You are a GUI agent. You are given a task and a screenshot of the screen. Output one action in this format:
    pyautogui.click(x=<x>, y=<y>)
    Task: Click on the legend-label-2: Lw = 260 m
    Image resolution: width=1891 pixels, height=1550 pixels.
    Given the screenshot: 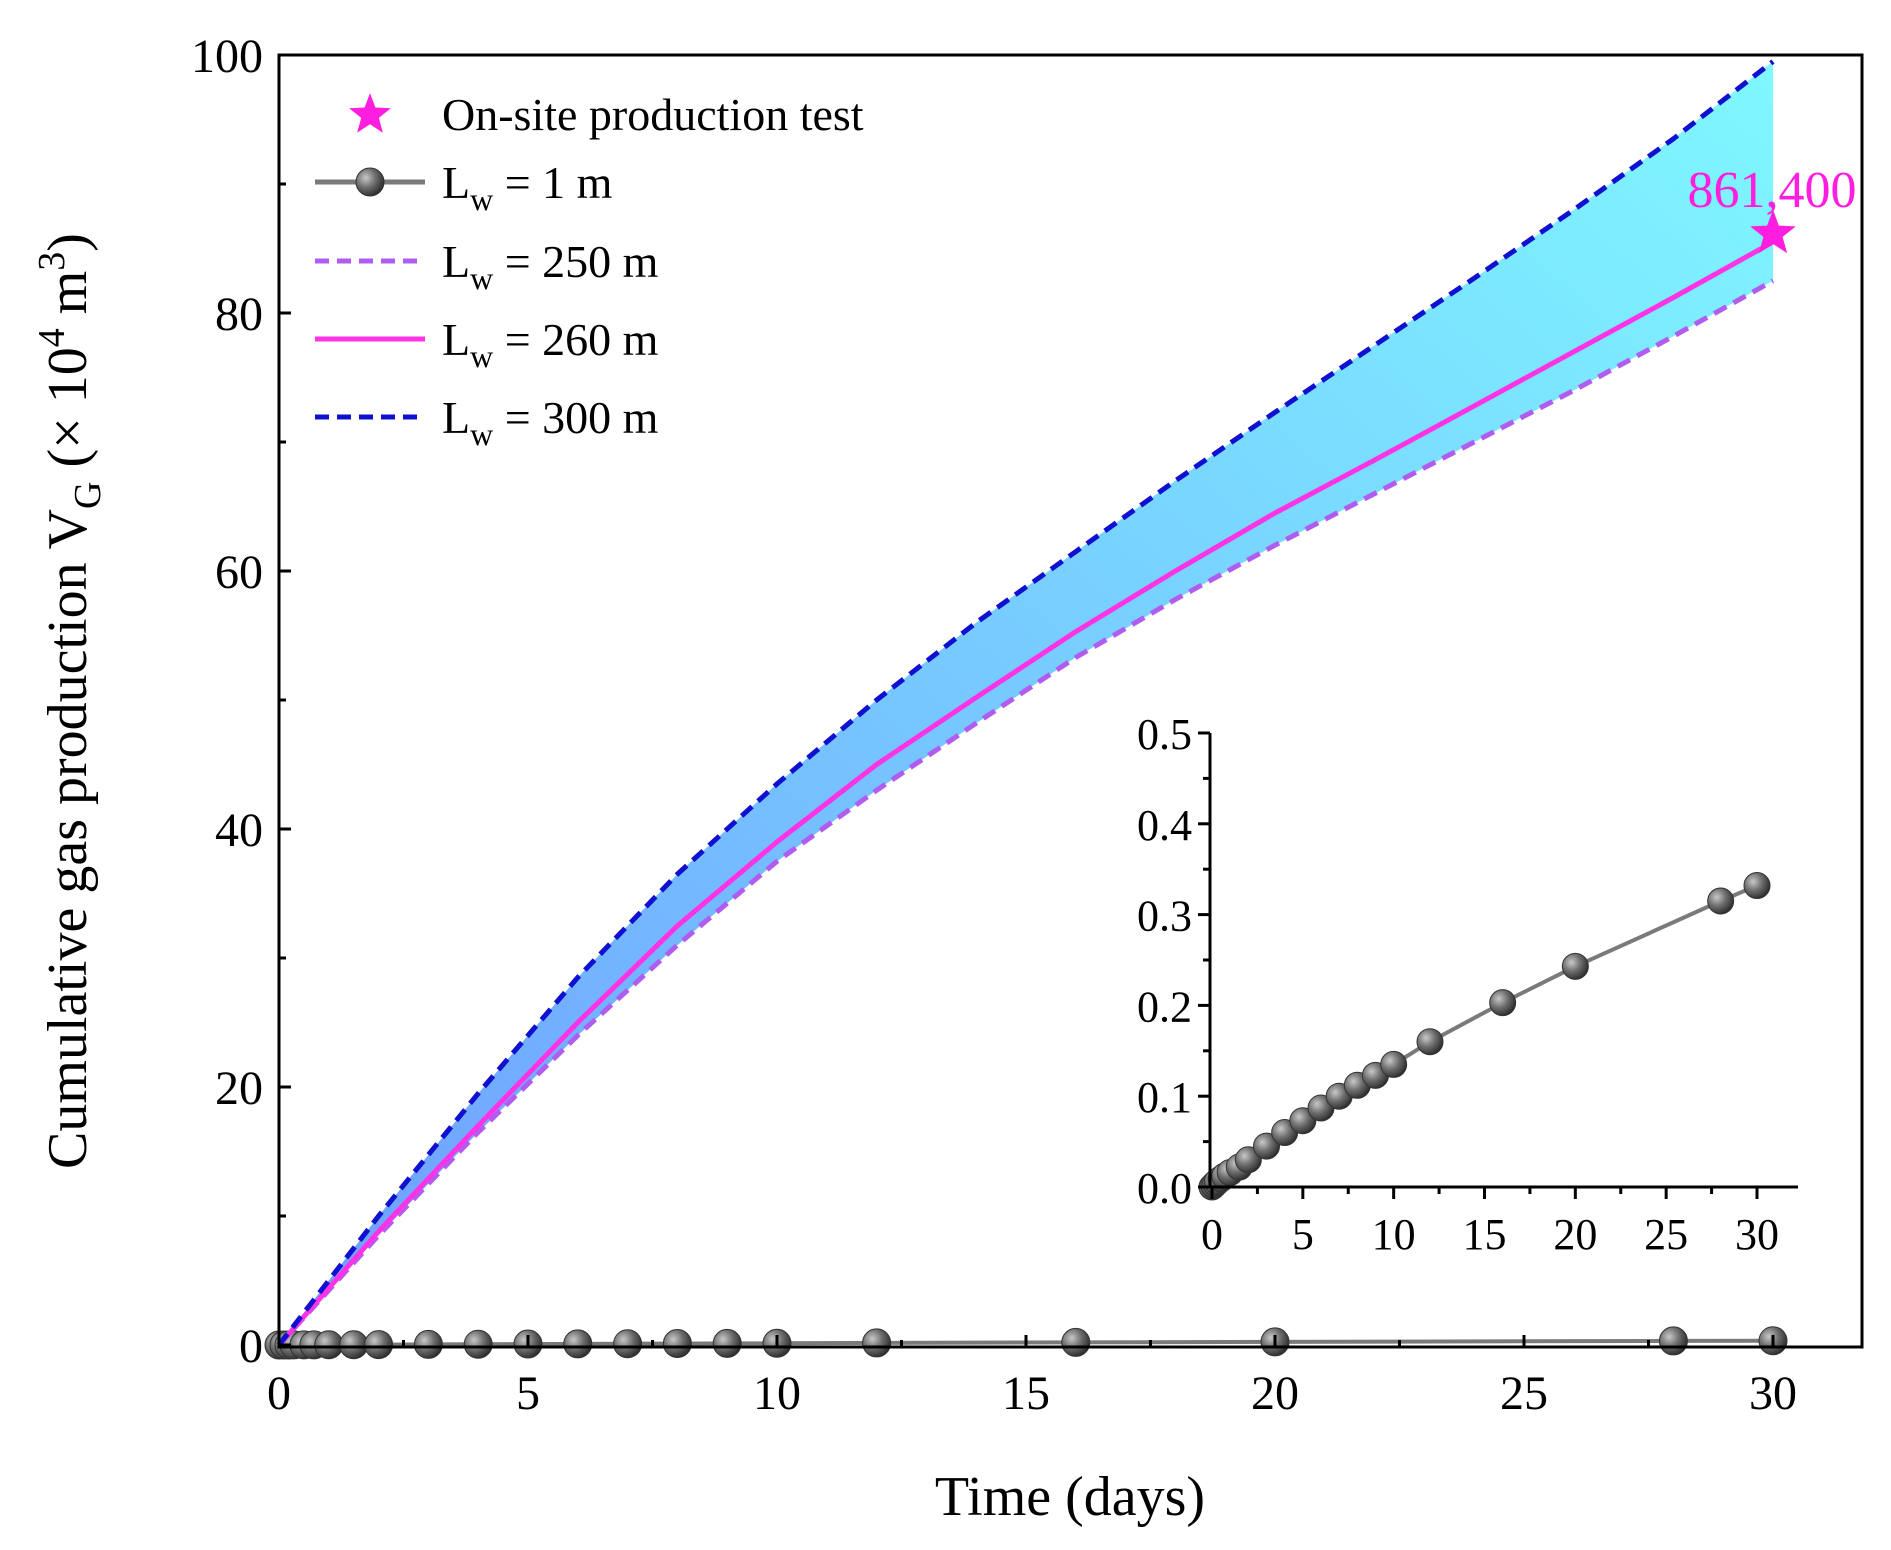 What is the action you would take?
    pyautogui.click(x=550, y=344)
    